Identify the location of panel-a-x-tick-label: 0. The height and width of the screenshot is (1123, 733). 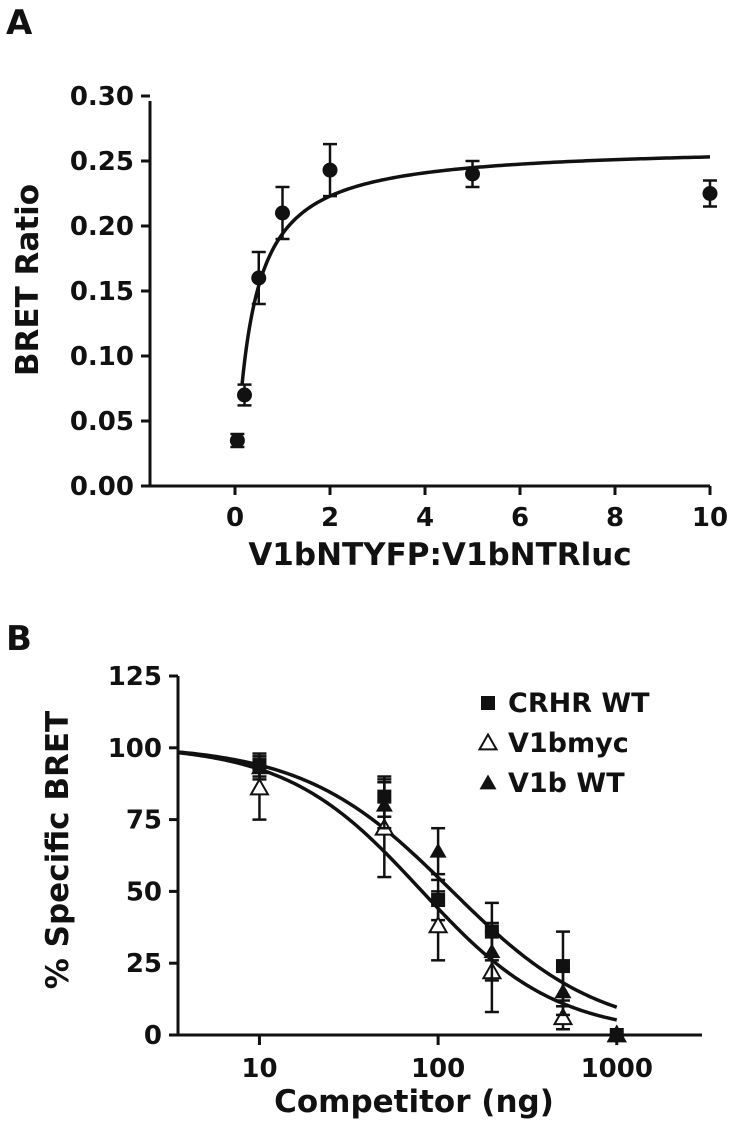
(235, 518).